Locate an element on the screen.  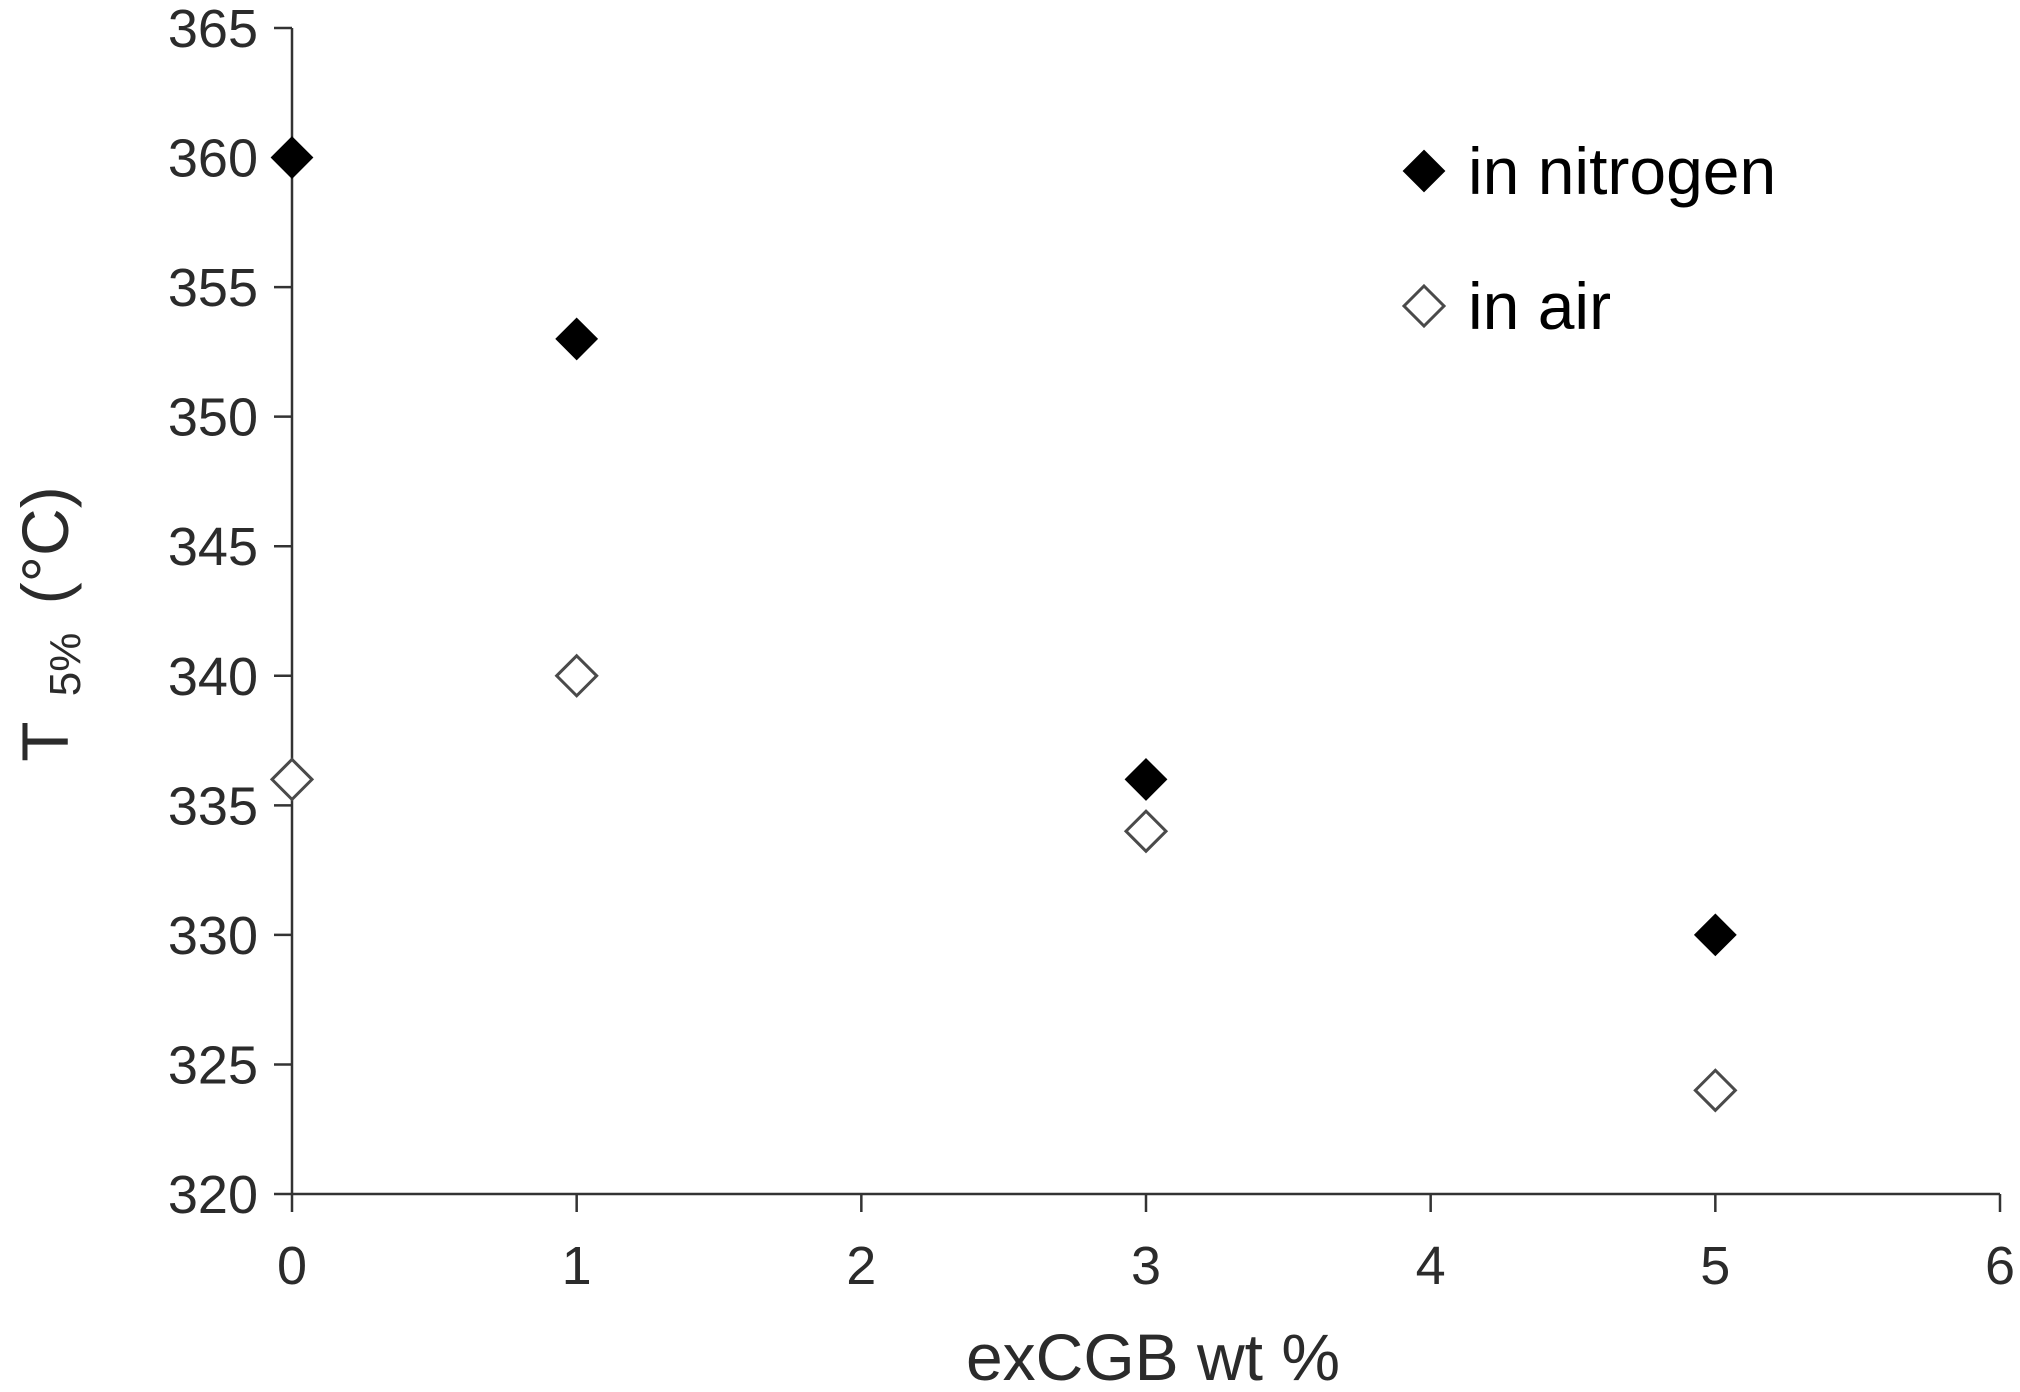
y-axis-title-main: T is located at coordinates (45, 742).